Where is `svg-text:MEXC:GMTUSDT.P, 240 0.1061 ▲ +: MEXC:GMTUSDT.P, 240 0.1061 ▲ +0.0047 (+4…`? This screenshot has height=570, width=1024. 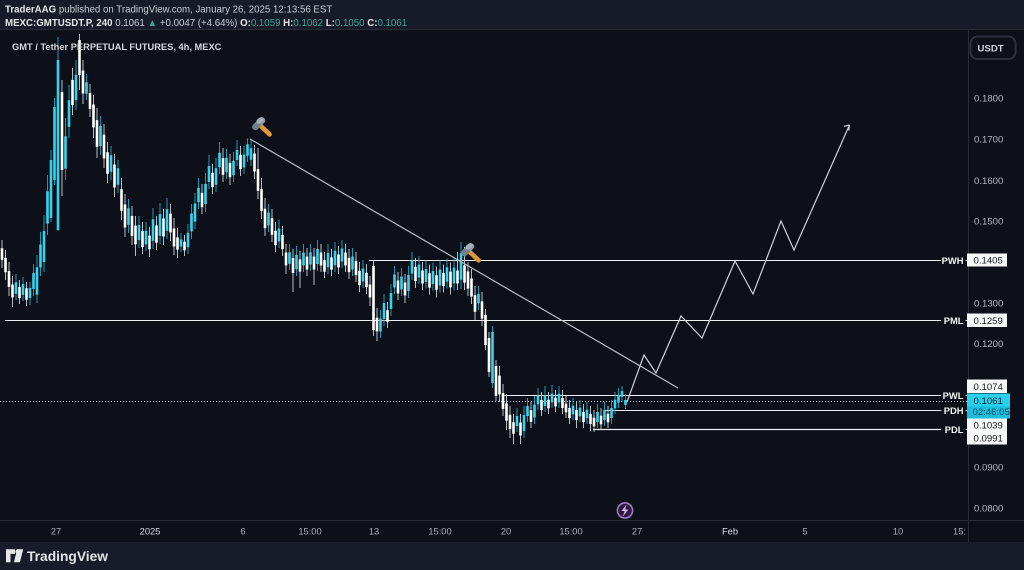
svg-text:MEXC:GMTUSDT.P, 240 0.1061 ▲ +: MEXC:GMTUSDT.P, 240 0.1061 ▲ +0.0047 (+4… is located at coordinates (206, 23).